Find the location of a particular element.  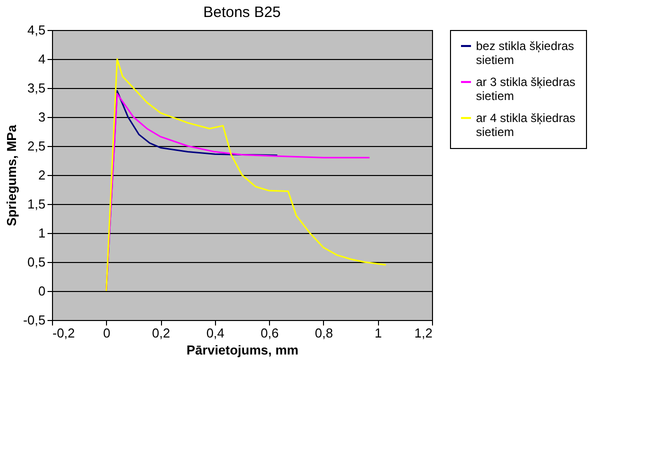

y-tick-label: 3 is located at coordinates (42, 117).